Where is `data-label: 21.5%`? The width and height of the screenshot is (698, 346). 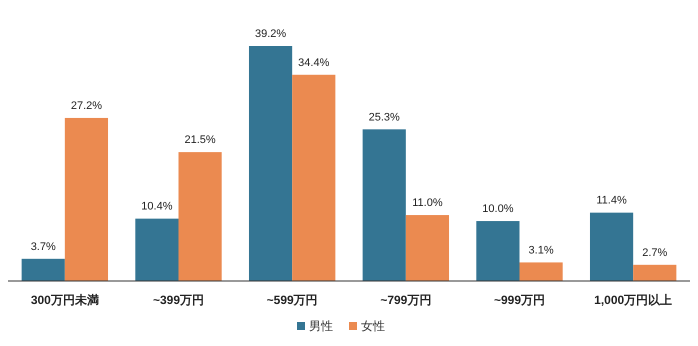 data-label: 21.5% is located at coordinates (200, 140).